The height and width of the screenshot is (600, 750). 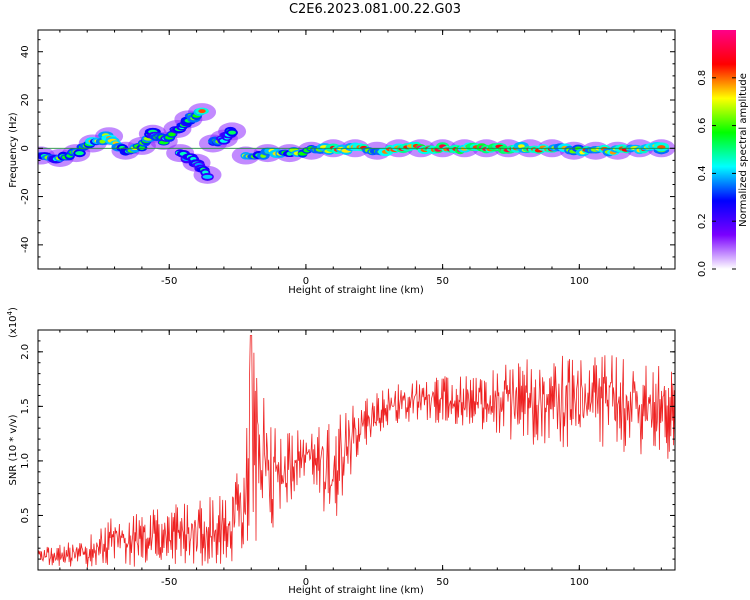 I want to click on y-tick-label: 1.5, so click(x=25, y=406).